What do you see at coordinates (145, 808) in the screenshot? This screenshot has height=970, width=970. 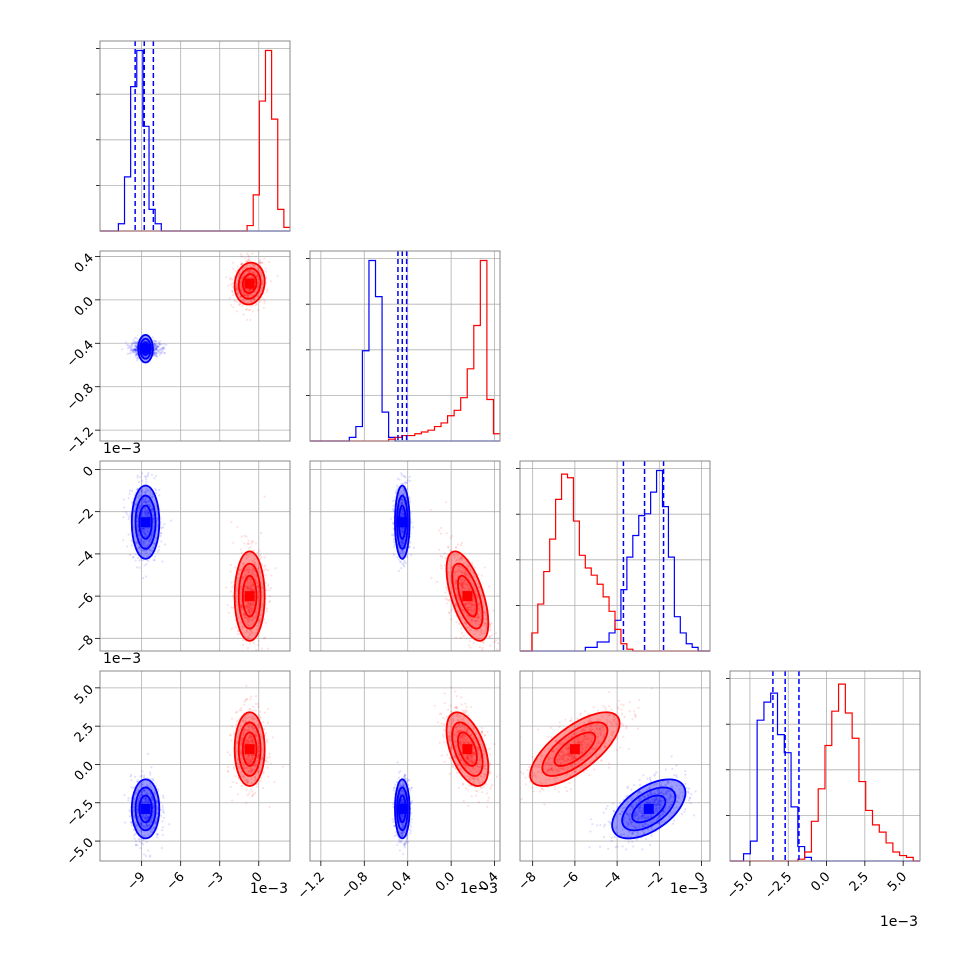 I see `density-peak` at bounding box center [145, 808].